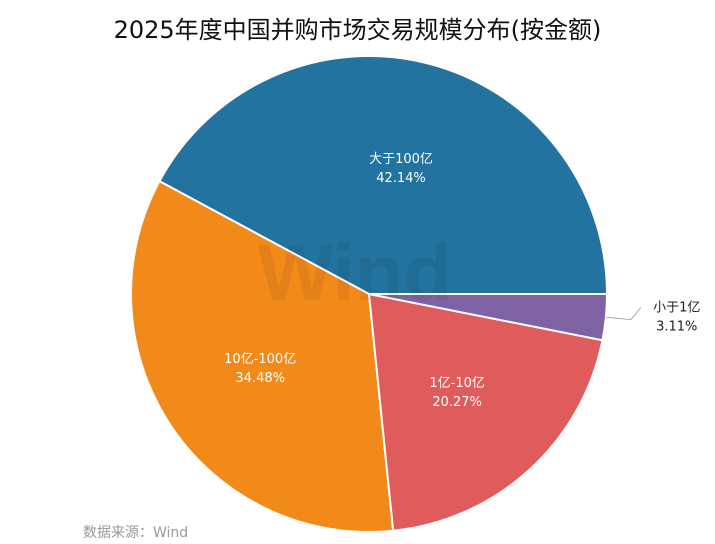  What do you see at coordinates (676, 327) in the screenshot?
I see `data-label-percent: 3.11%` at bounding box center [676, 327].